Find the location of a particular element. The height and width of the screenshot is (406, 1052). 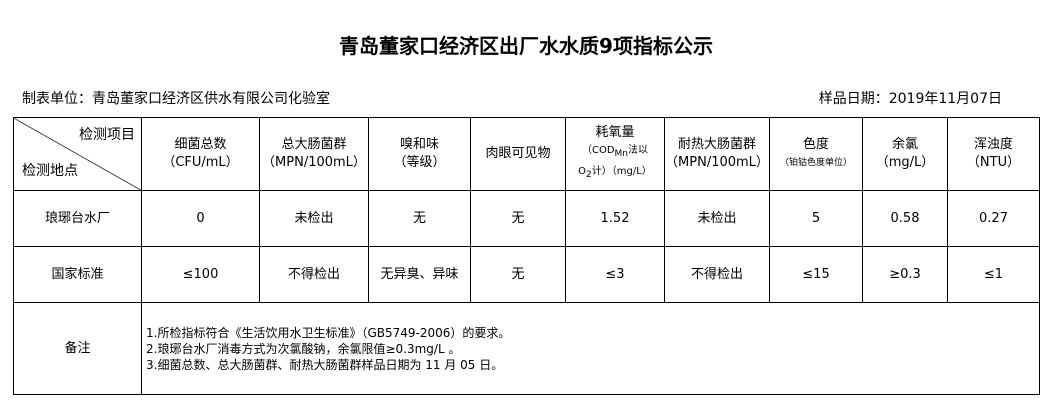

header-unit: （CFU/mL） is located at coordinates (200, 162).